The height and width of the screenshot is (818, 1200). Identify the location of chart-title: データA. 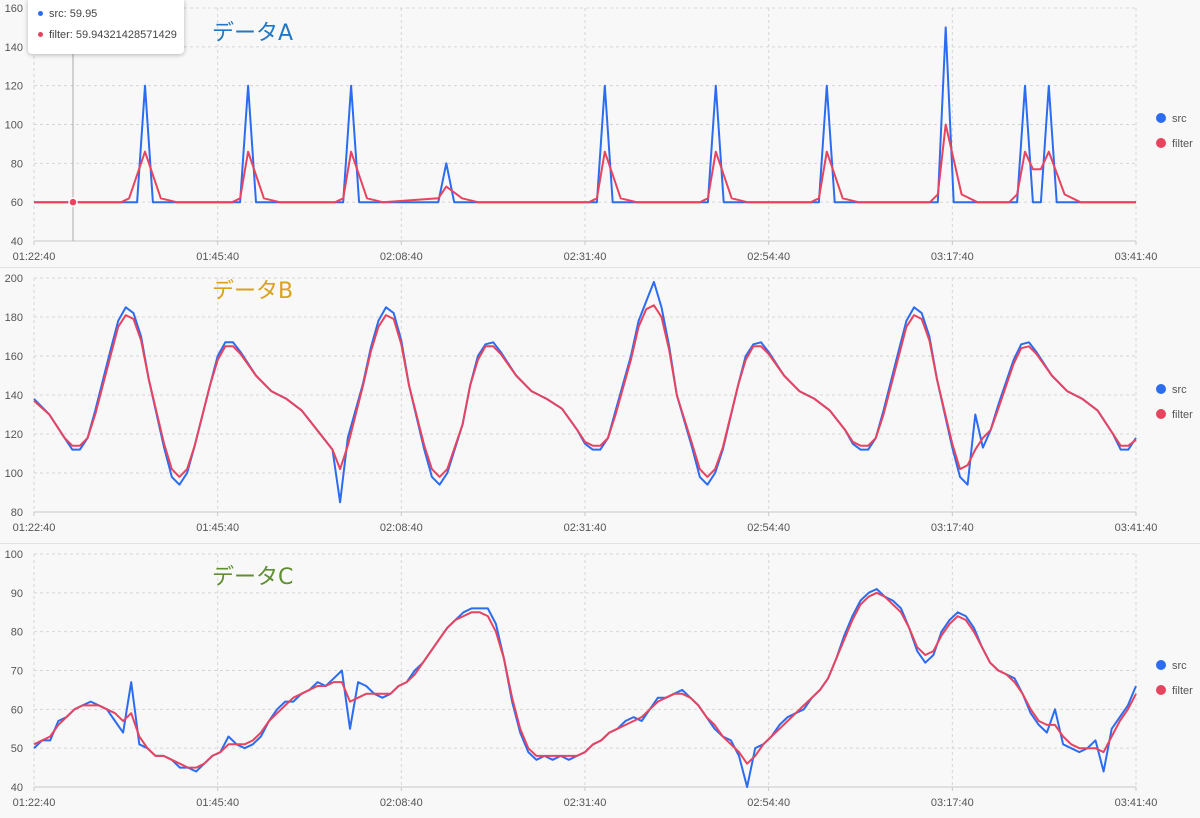
(252, 33).